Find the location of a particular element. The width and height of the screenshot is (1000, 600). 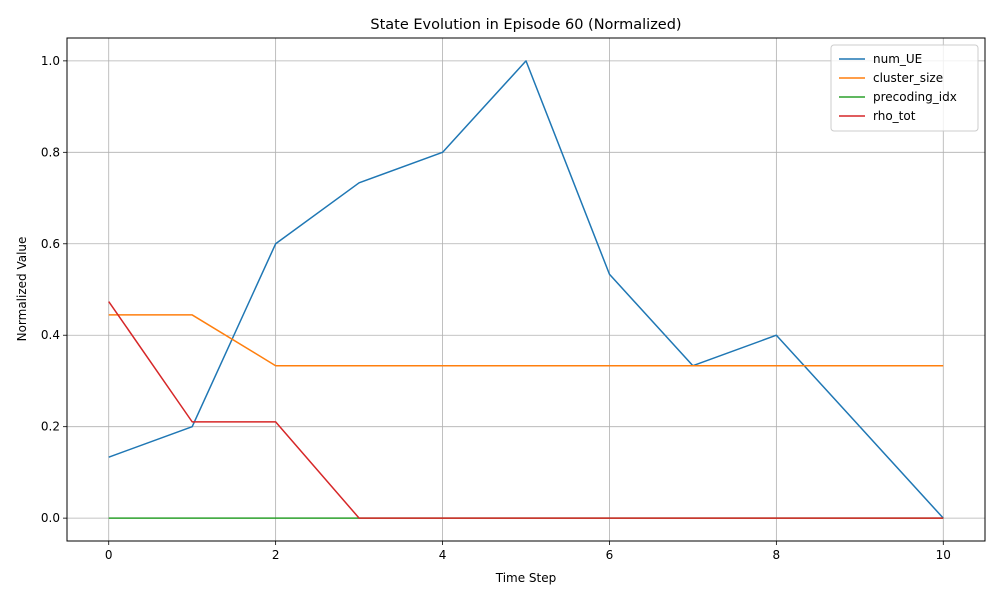

y-tick-label: 0.8 is located at coordinates (50, 152).